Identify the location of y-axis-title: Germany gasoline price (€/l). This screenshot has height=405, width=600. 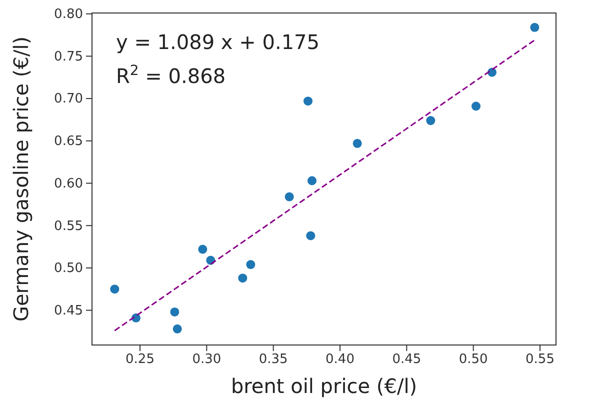
(21, 179).